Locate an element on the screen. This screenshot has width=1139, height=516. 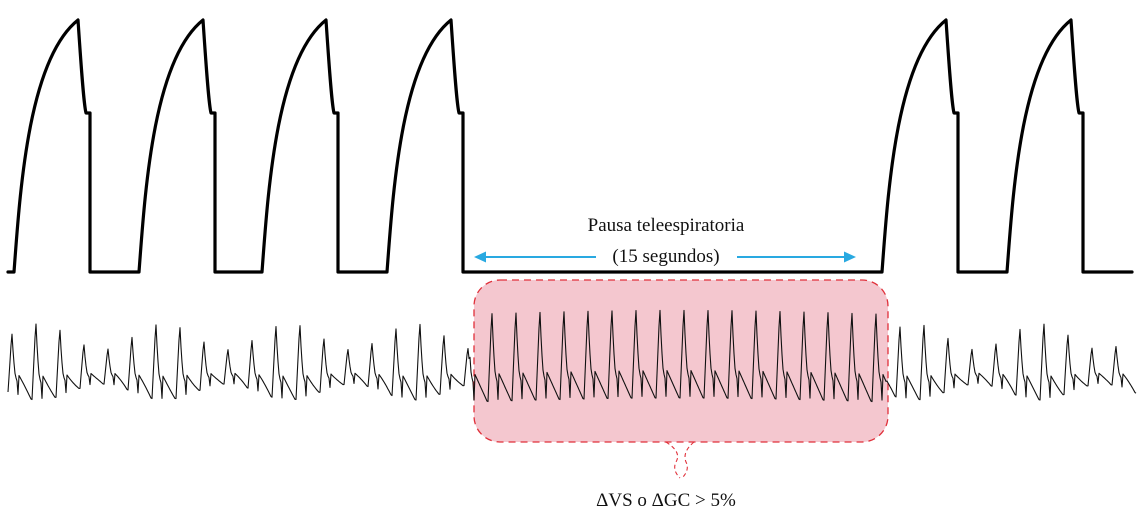
pause-label-line2: (15 segundos) is located at coordinates (665, 256).